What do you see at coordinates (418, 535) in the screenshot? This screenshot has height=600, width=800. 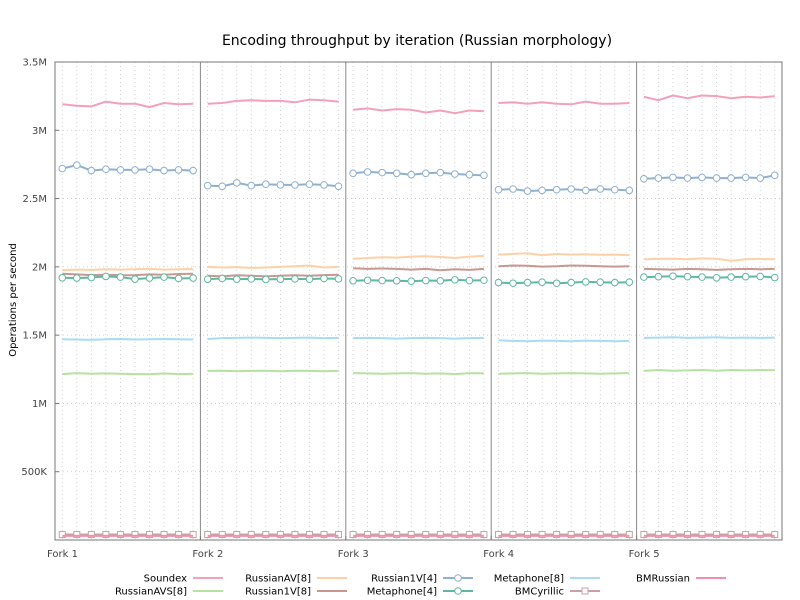 I see `series-BMCyrillic` at bounding box center [418, 535].